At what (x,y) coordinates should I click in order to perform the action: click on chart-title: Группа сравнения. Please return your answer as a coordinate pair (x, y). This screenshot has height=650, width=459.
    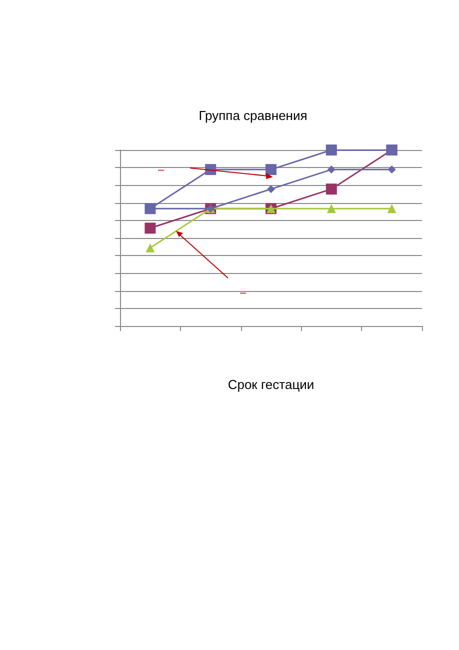
    Looking at the image, I should click on (253, 115).